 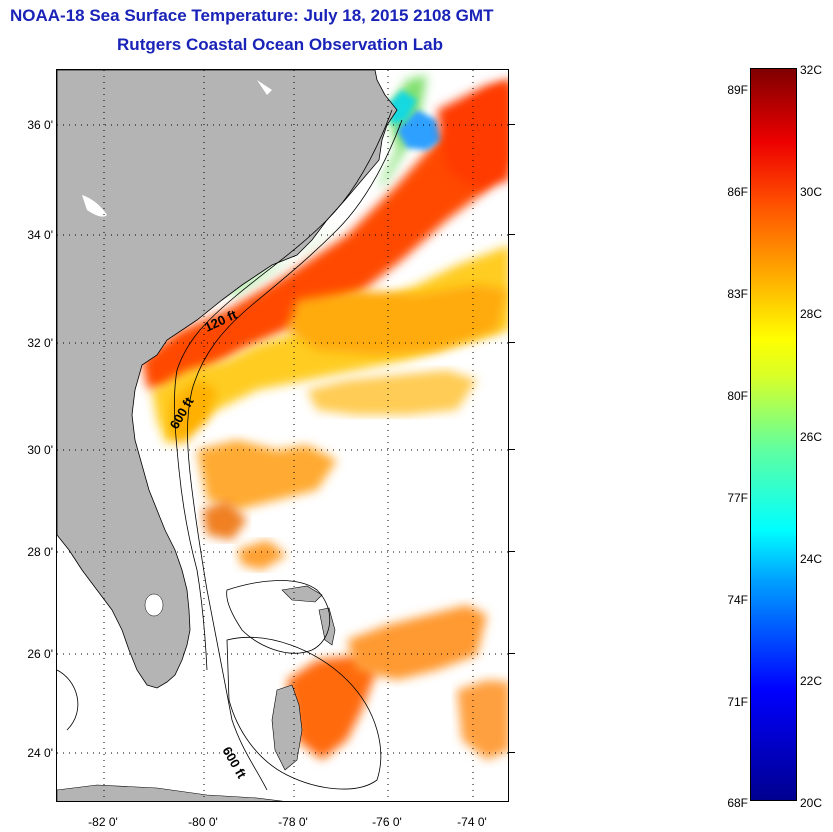 I want to click on lon-label-82: -82 0', so click(x=103, y=822).